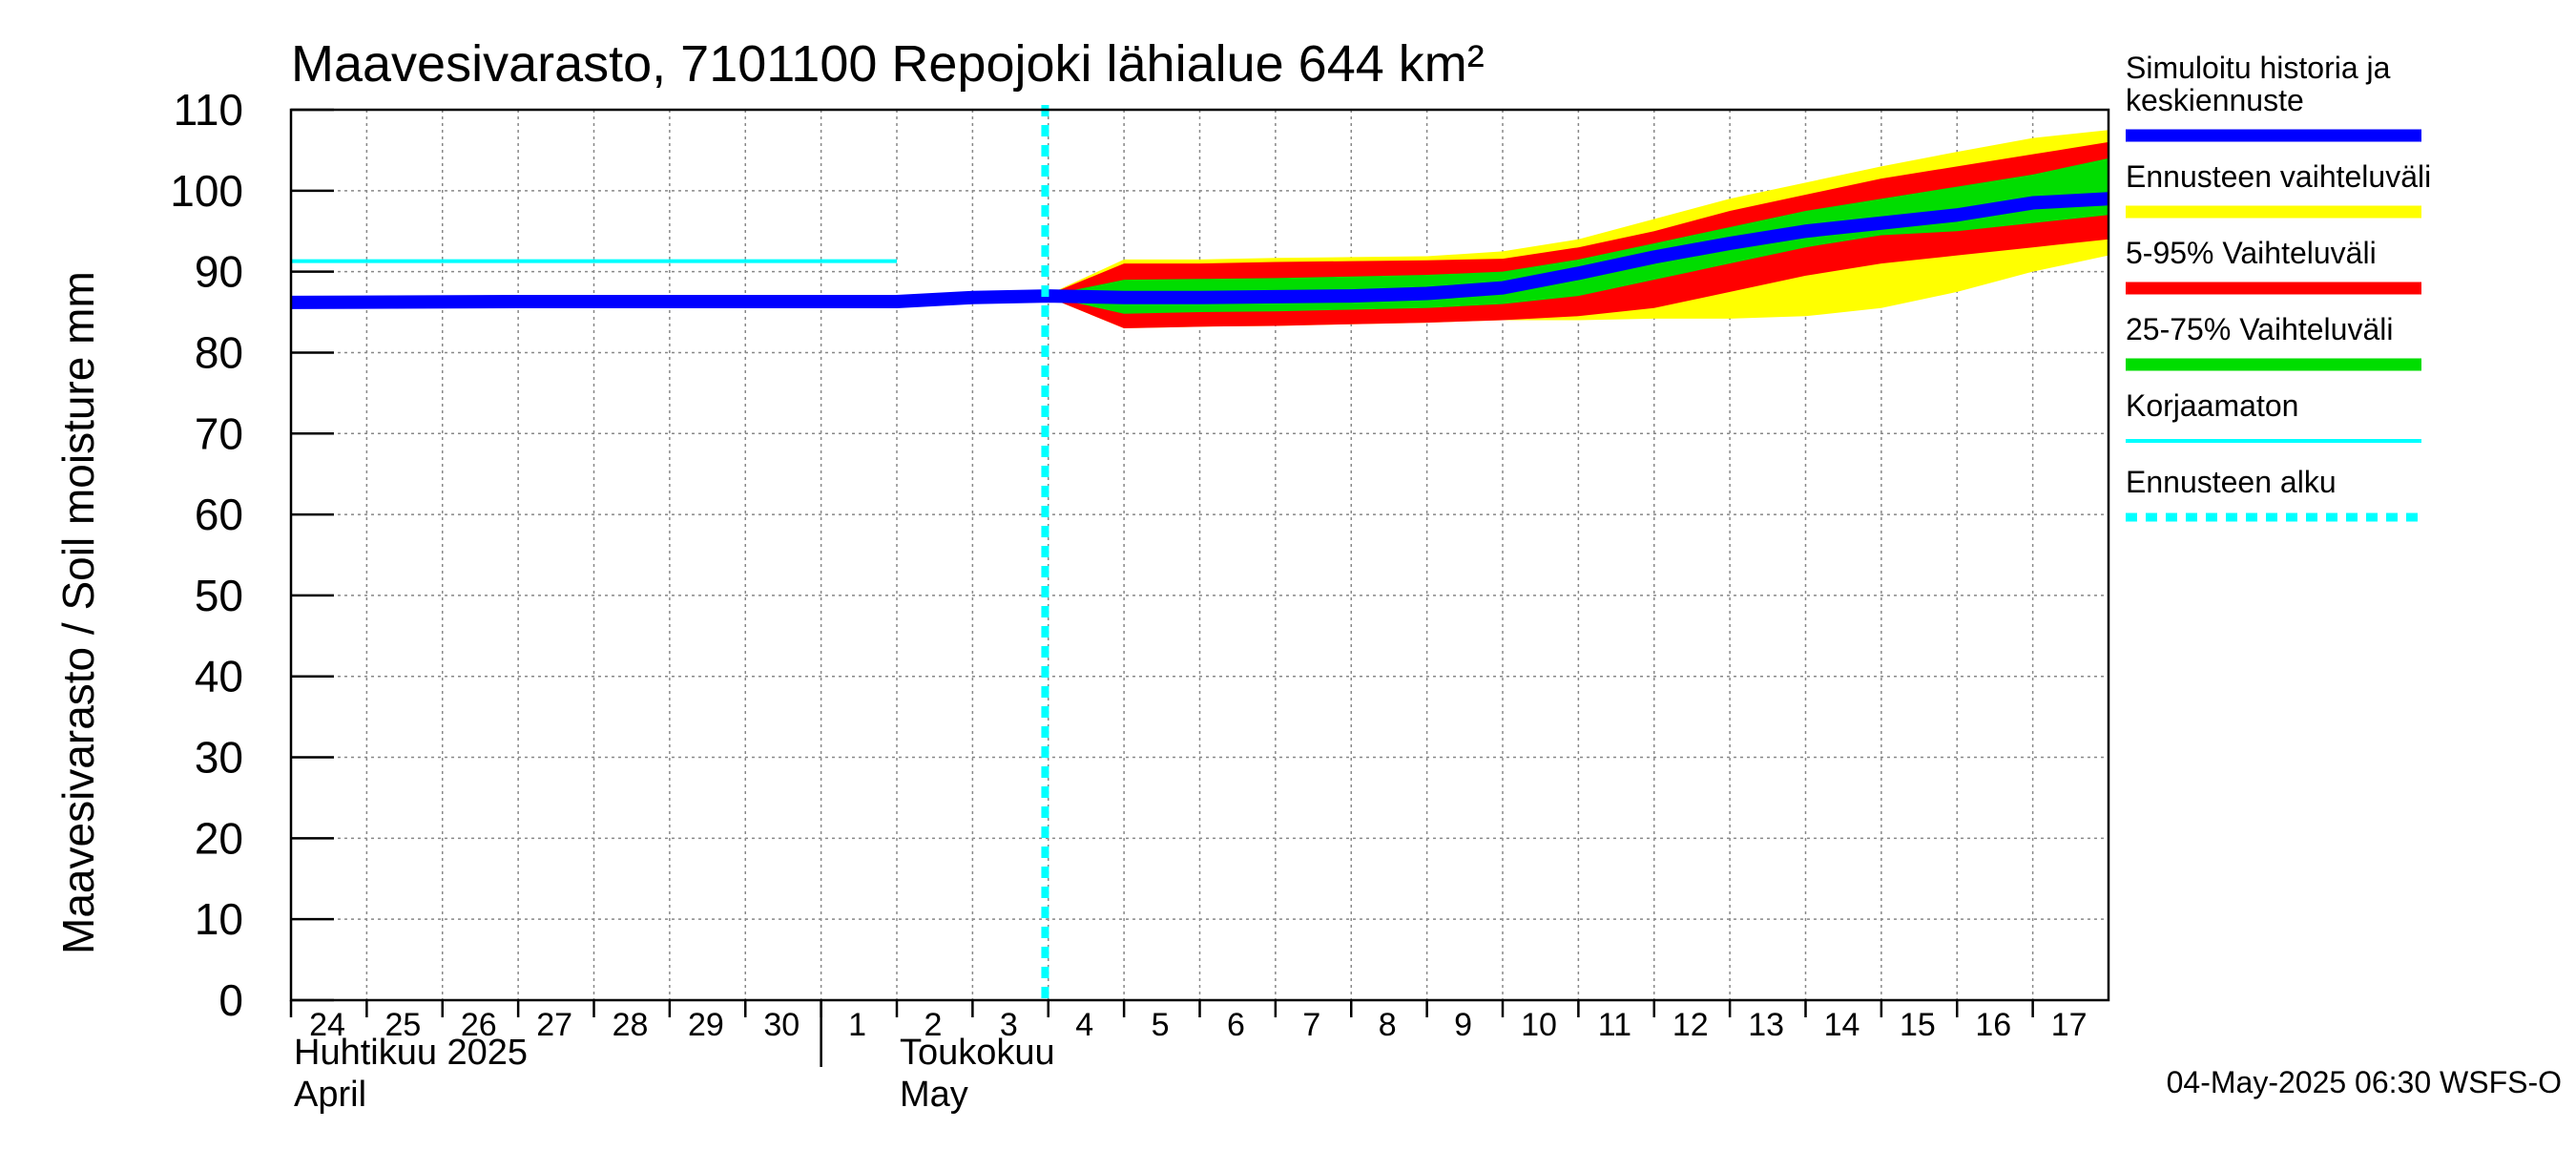 This screenshot has width=2576, height=1150. Describe the element at coordinates (219, 352) in the screenshot. I see `y-tick-label-8: 80` at that location.